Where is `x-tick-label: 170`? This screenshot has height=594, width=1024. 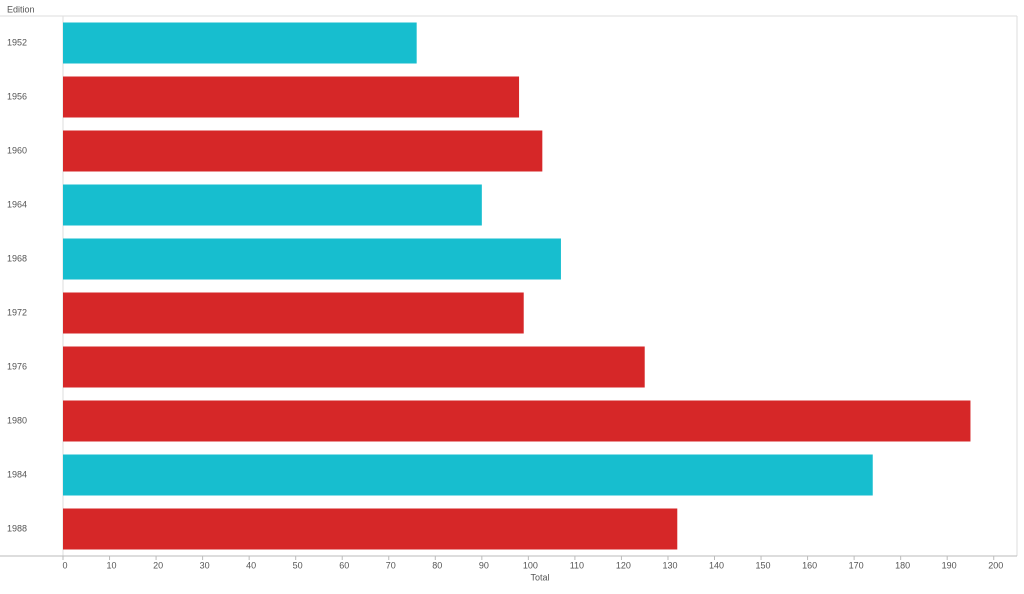
x-tick-label: 170 is located at coordinates (856, 565).